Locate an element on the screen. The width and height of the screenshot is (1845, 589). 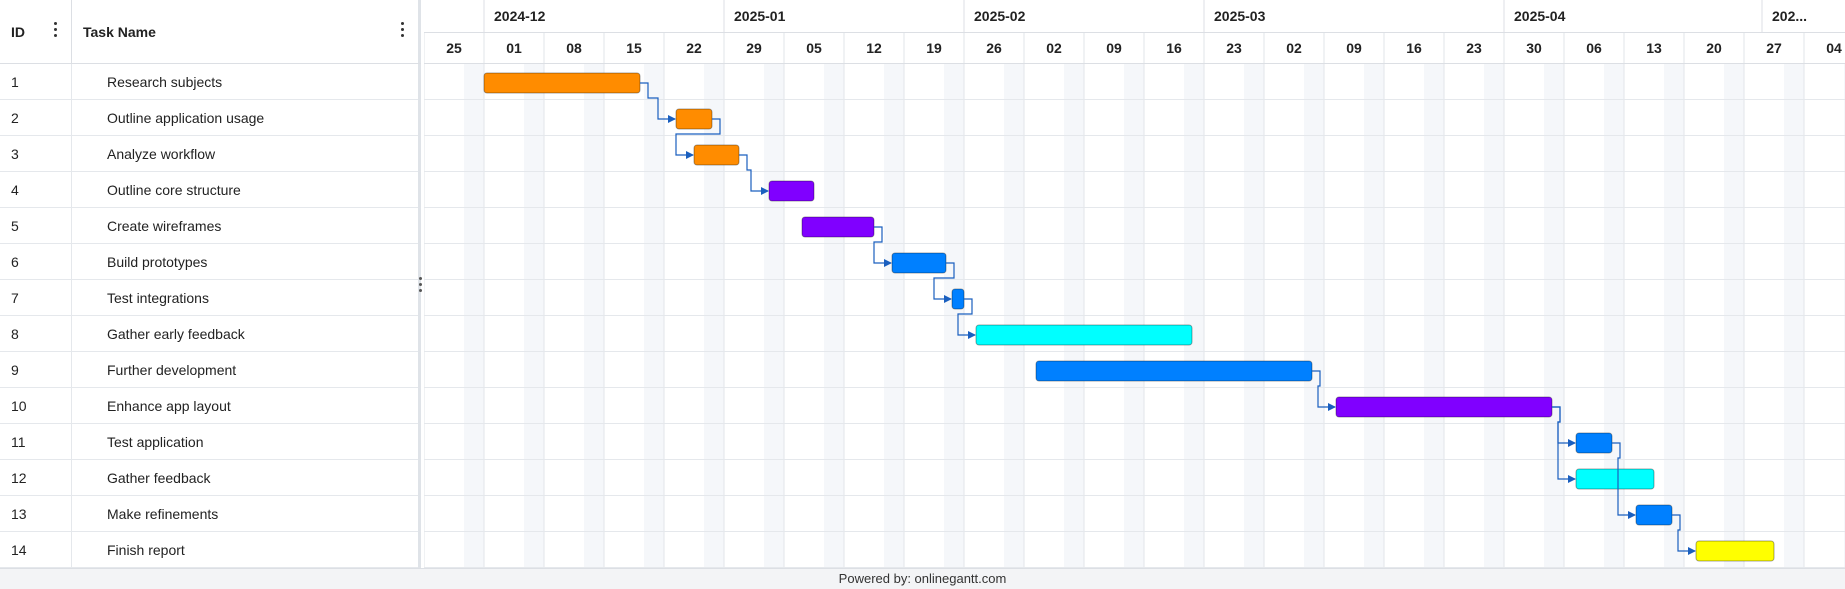
task-id: 7 is located at coordinates (15, 298).